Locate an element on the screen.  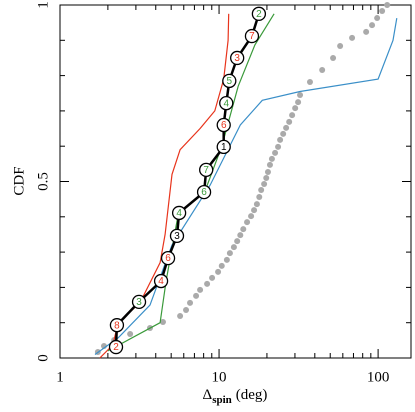
point-label: 5 is located at coordinates (230, 81).